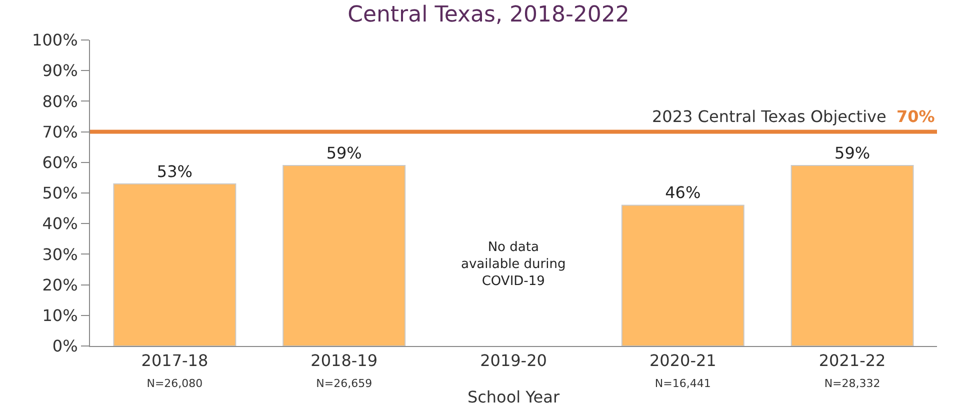 This screenshot has height=416, width=977. Describe the element at coordinates (65, 346) in the screenshot. I see `y-tick-label: 0%` at that location.